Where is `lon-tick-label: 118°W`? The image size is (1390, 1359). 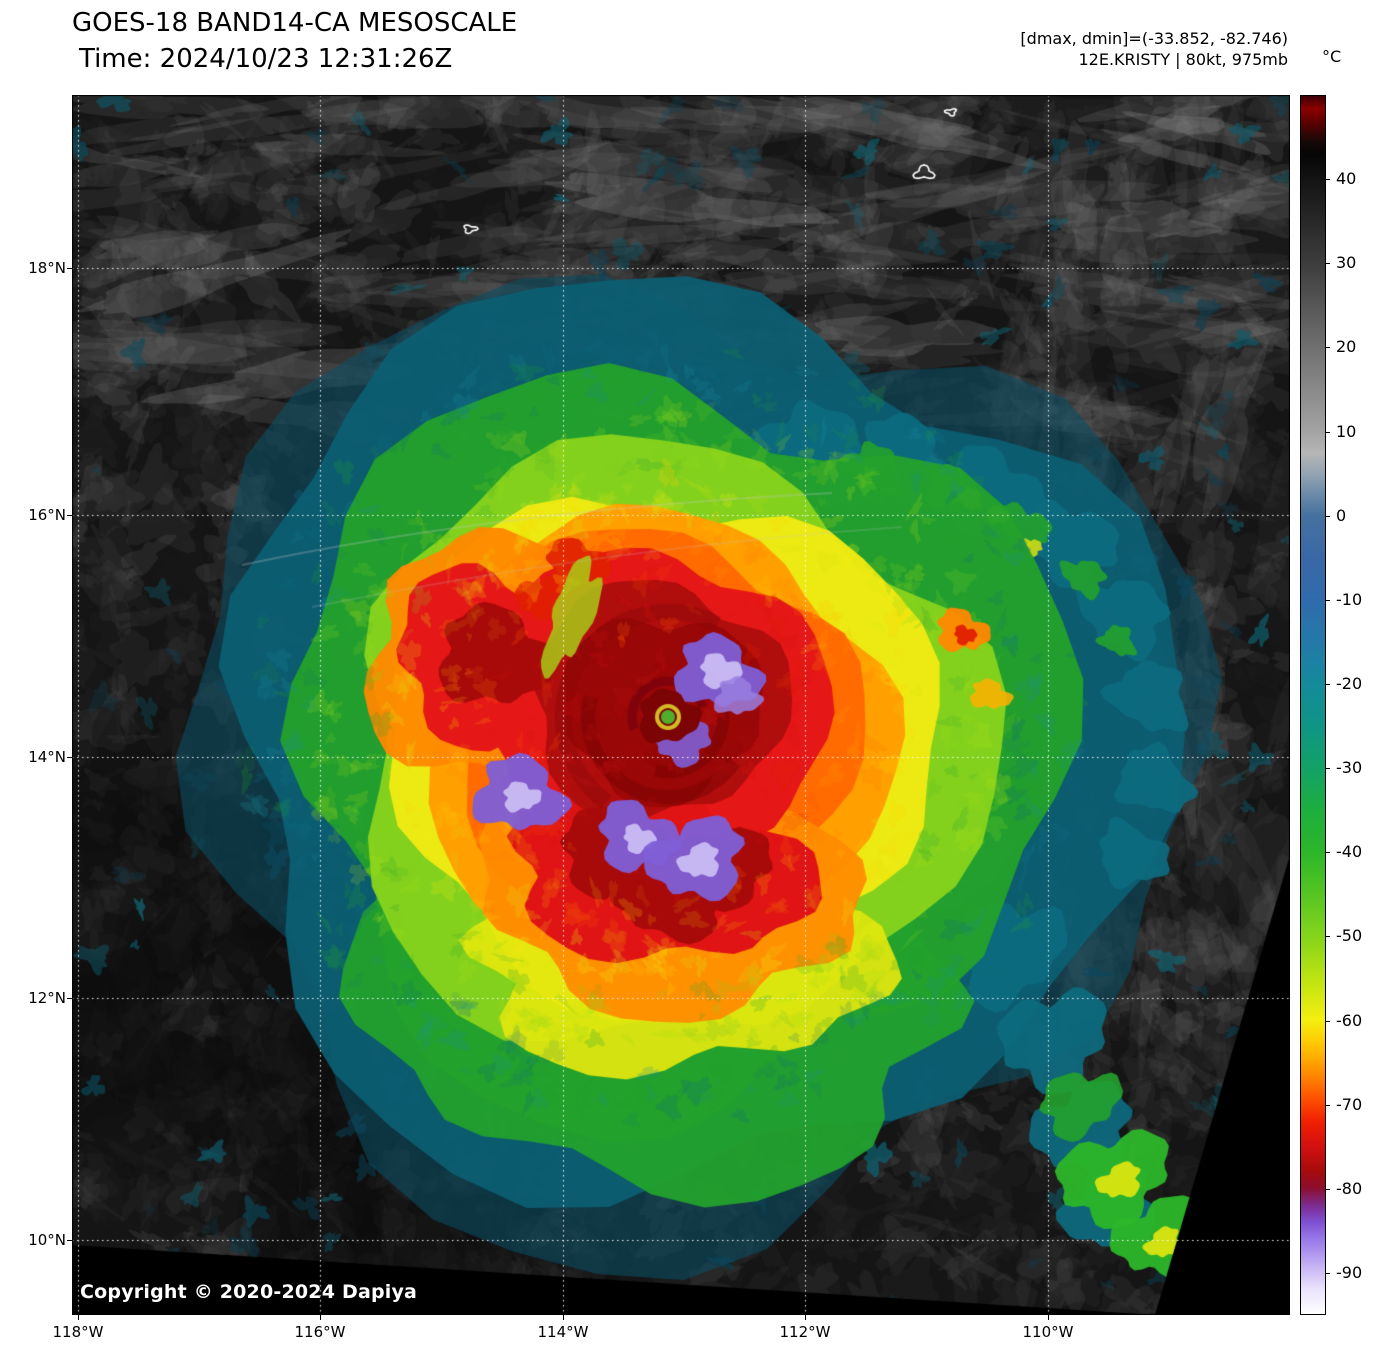 lon-tick-label: 118°W is located at coordinates (78, 1332).